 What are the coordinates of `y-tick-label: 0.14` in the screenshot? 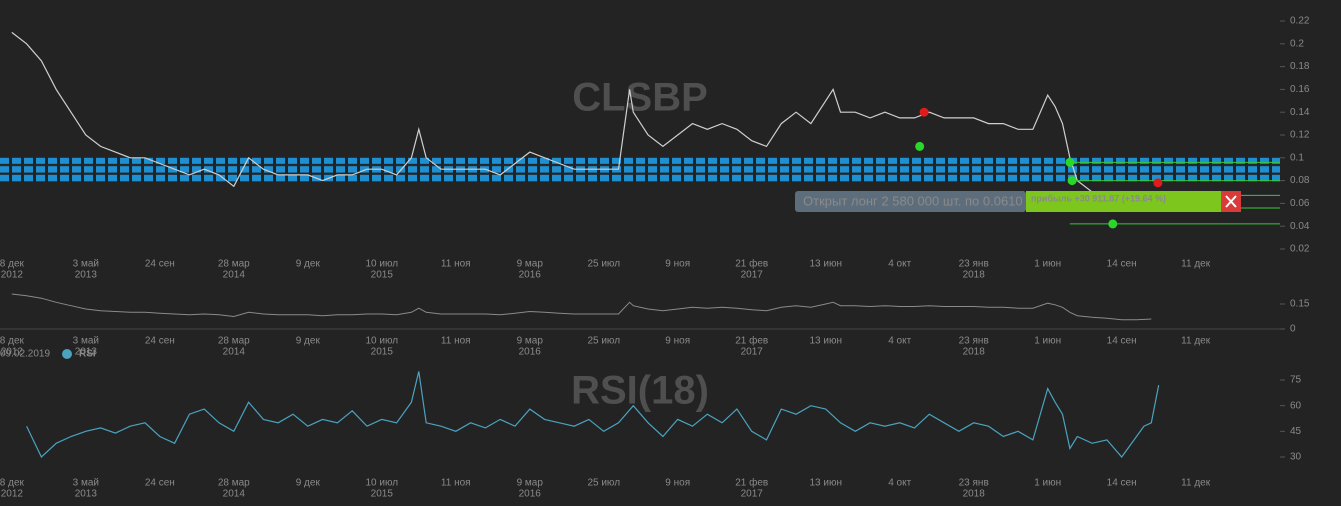 It's located at (1300, 112).